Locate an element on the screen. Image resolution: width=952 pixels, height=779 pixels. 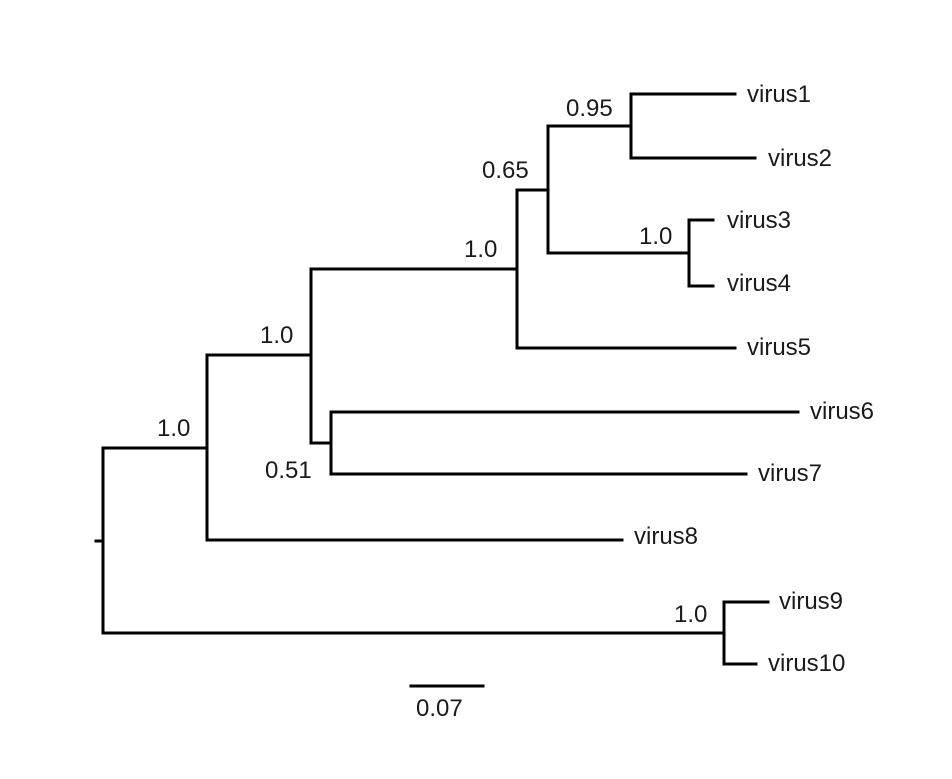
tip-label-virus9: virus9 is located at coordinates (811, 601).